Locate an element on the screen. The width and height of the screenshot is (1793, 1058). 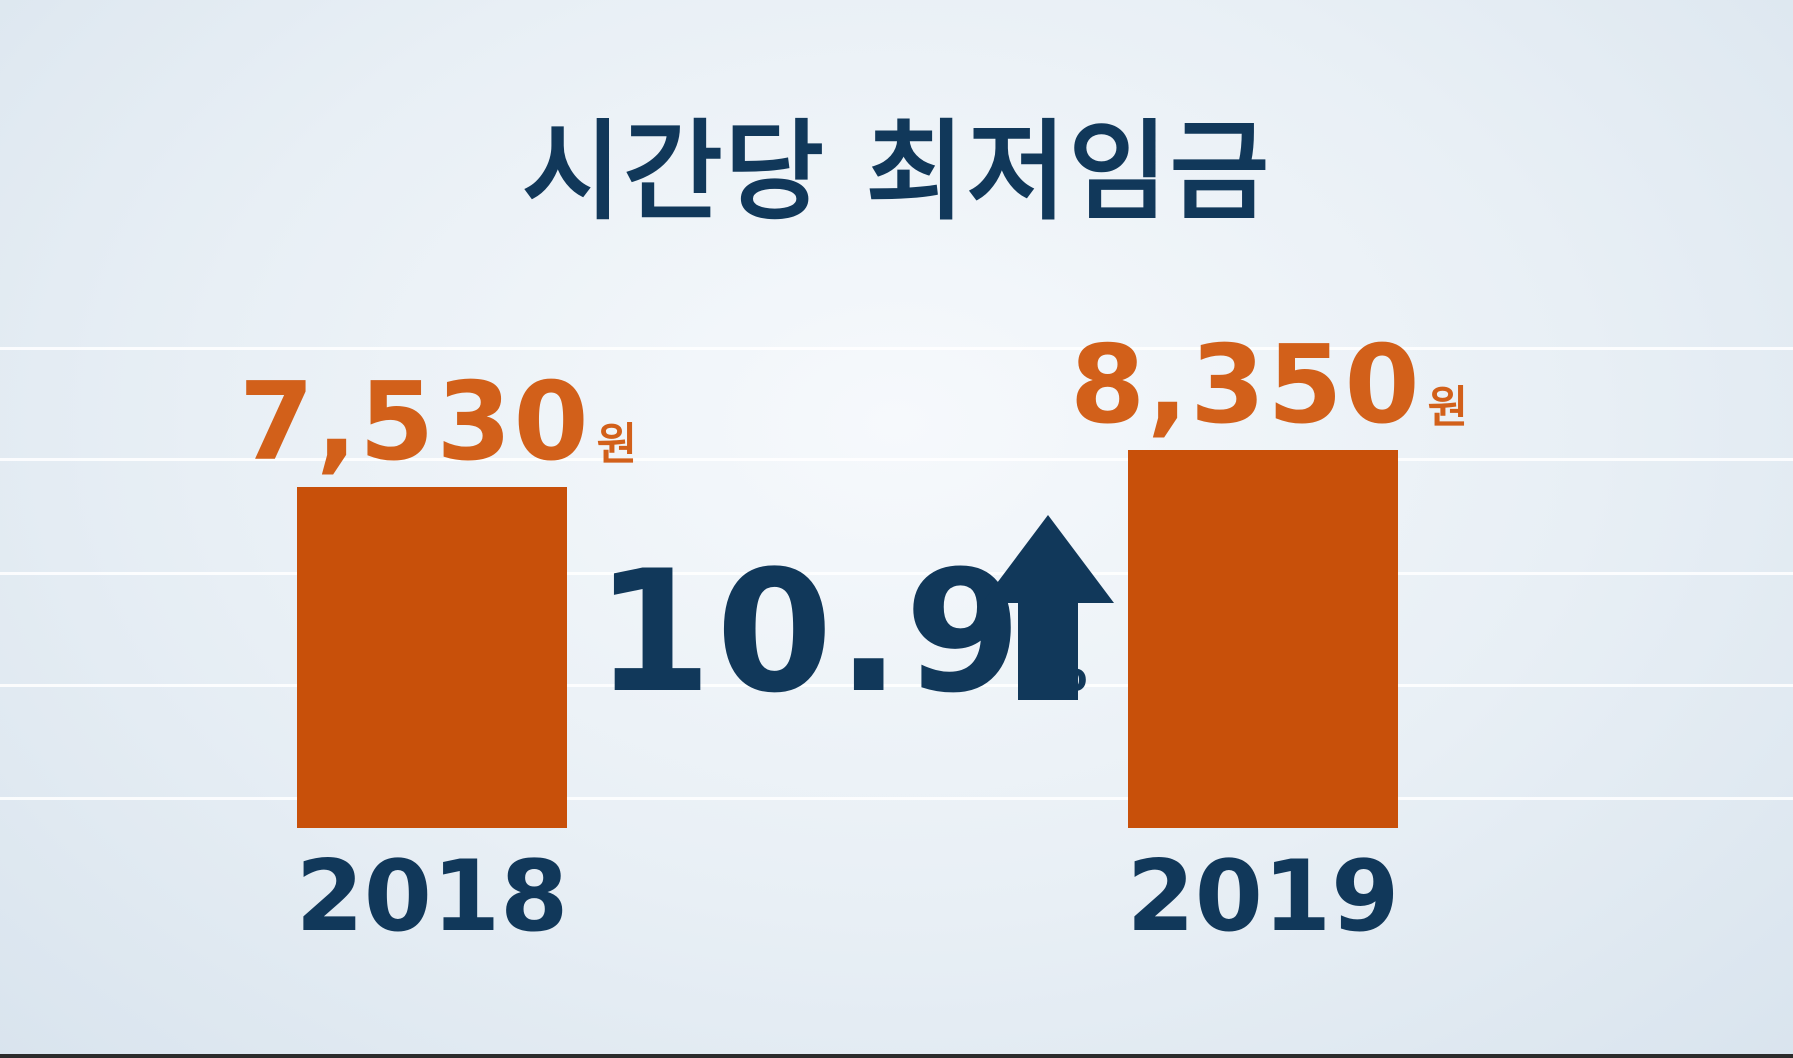
category-label-2019: 2019 is located at coordinates (1263, 897).